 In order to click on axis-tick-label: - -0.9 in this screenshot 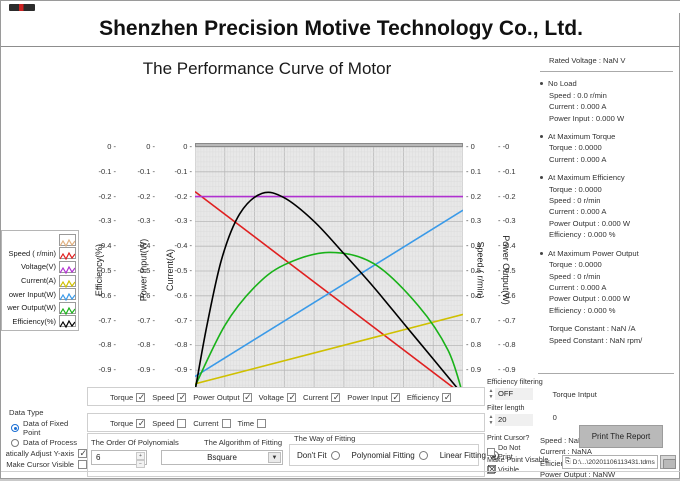, I will do `click(507, 370)`.